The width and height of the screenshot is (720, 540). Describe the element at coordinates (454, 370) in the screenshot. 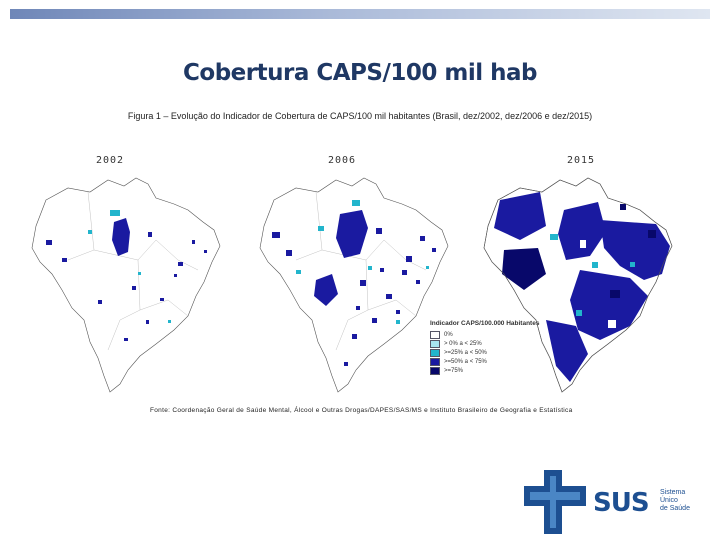

I see `legend-label: >=75%` at that location.